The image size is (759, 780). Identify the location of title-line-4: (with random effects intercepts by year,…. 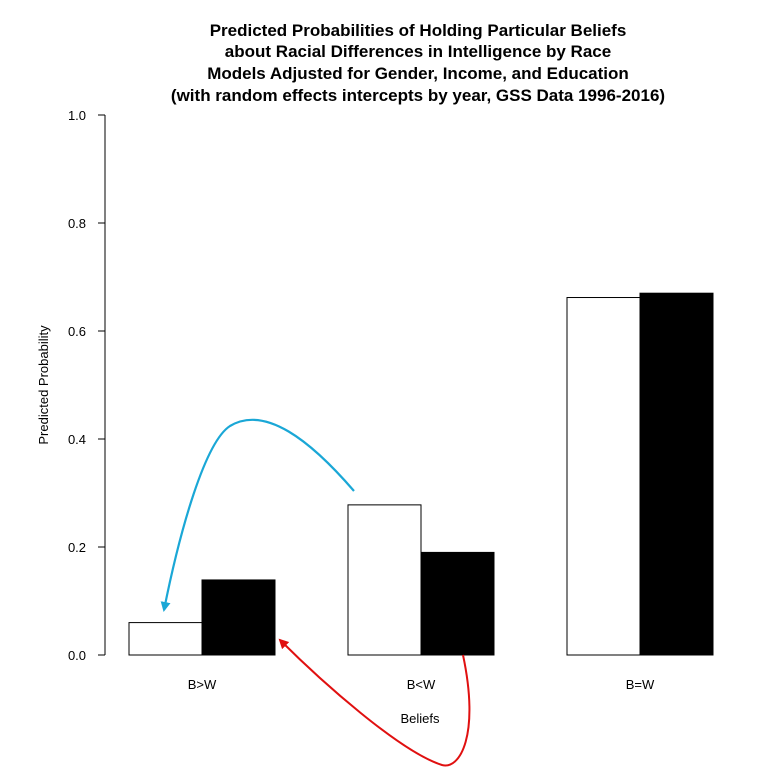
(418, 95).